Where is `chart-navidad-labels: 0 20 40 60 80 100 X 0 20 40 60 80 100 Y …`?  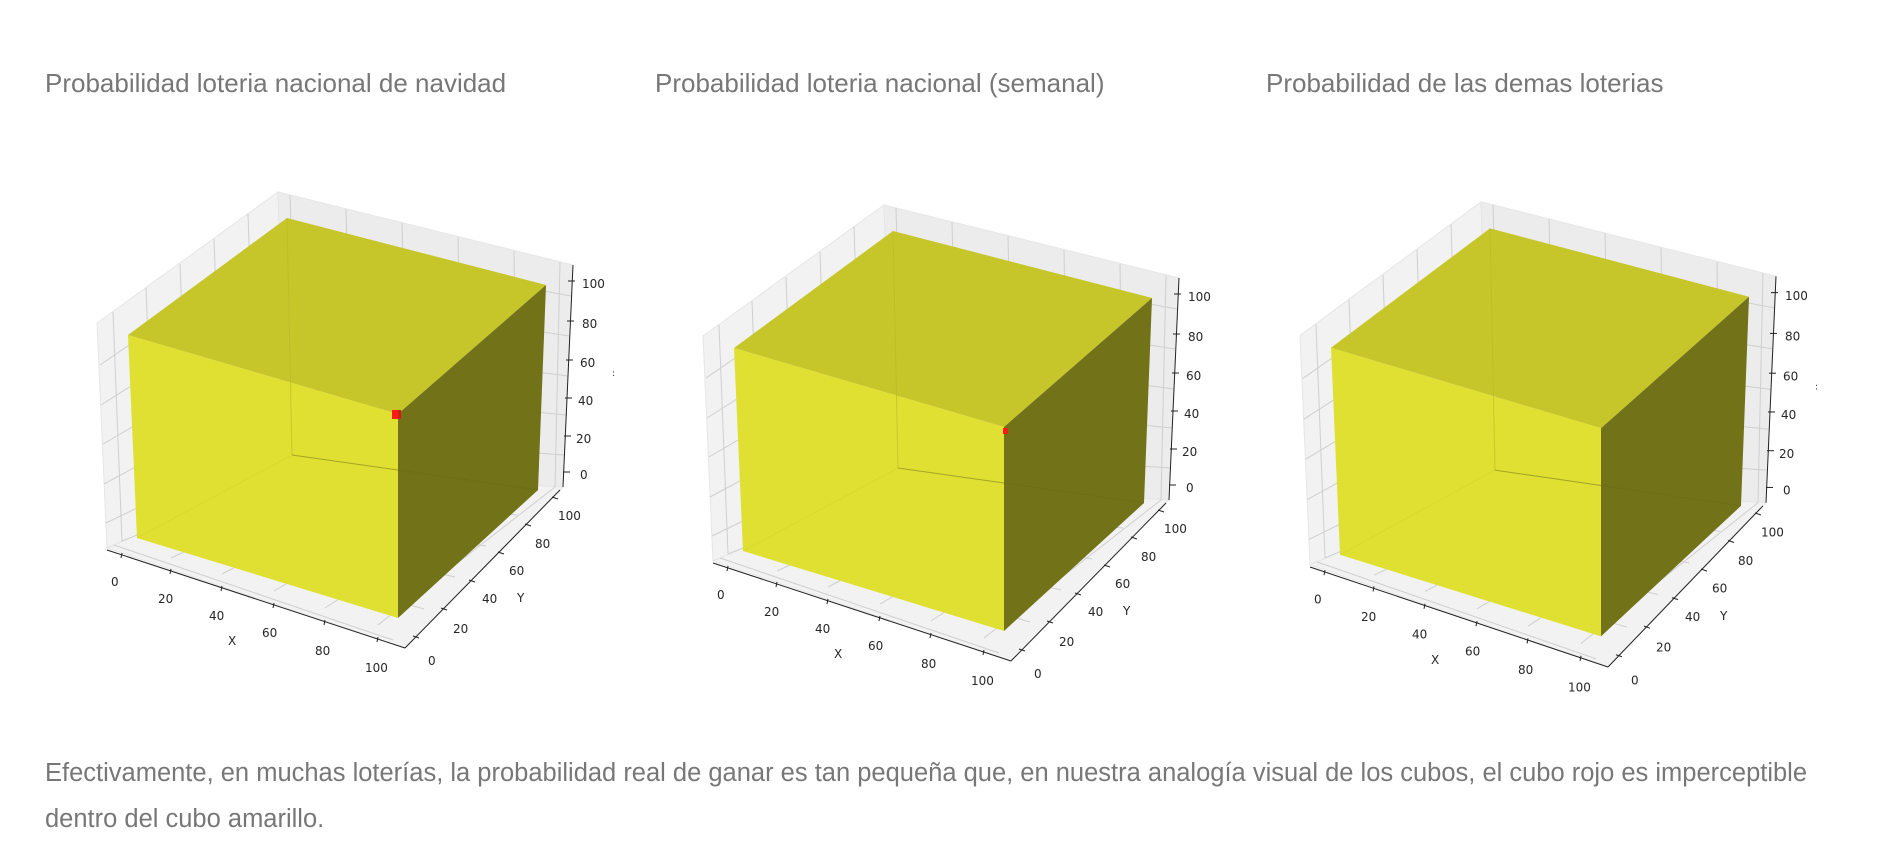 chart-navidad-labels: 0 20 40 60 80 100 X 0 20 40 60 80 100 Y … is located at coordinates (363, 476).